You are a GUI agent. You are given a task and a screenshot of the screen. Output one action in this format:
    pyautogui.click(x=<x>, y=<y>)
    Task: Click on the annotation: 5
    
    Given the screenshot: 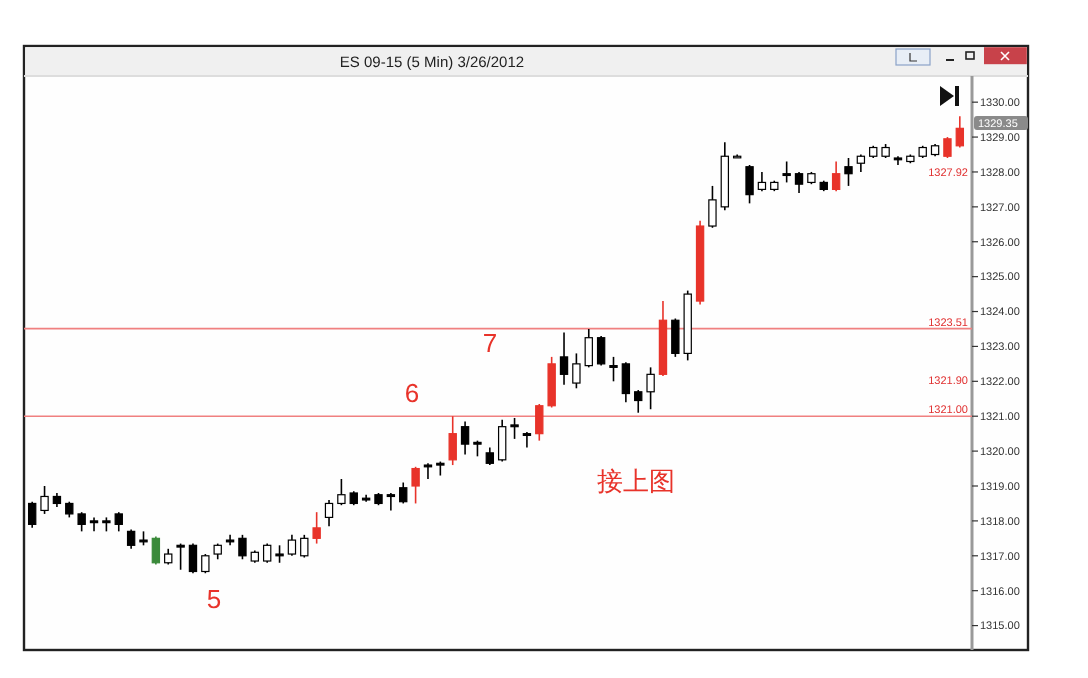 What is the action you would take?
    pyautogui.click(x=214, y=599)
    